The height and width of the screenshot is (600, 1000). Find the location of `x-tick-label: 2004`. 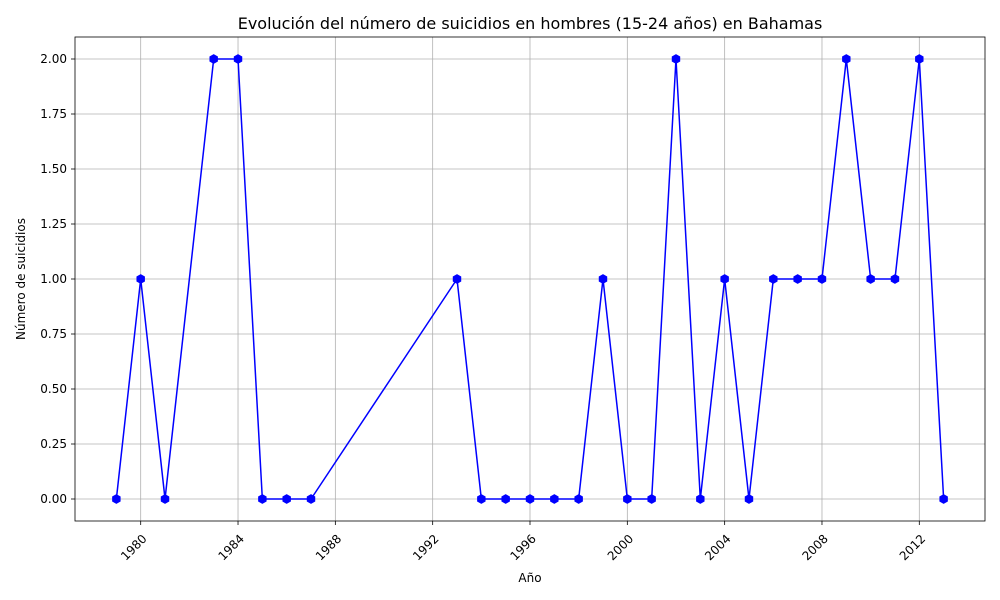

x-tick-label: 2004 is located at coordinates (717, 547).